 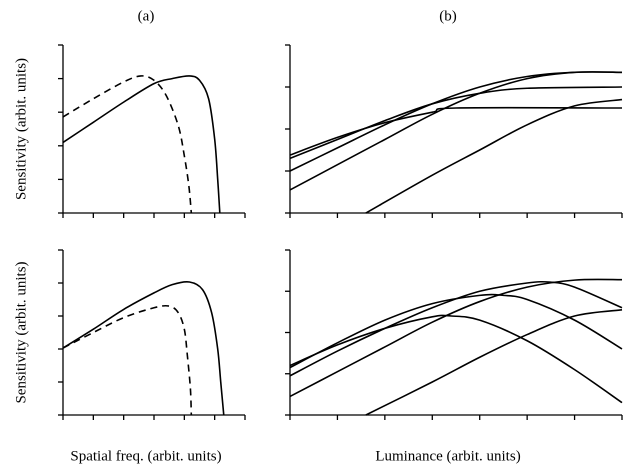 I want to click on panel-title: (a), so click(x=146, y=16).